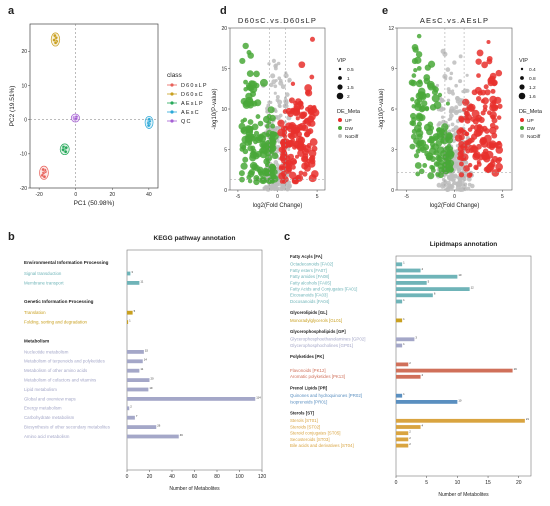 This screenshot has height=506, width=550. I want to click on lipidmaps-group-header: Fatty Acyls [FA], so click(306, 256).